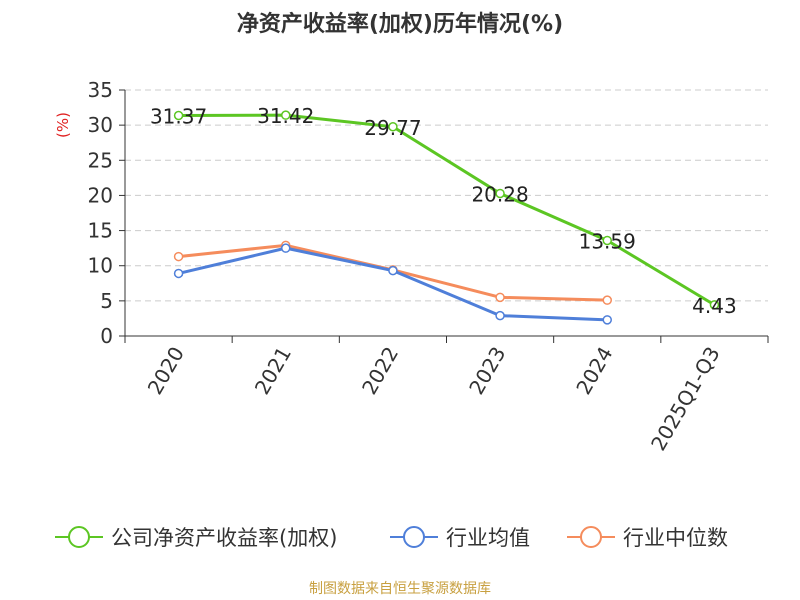 The width and height of the screenshot is (800, 600). I want to click on y-tick-label: 0, so click(106, 336).